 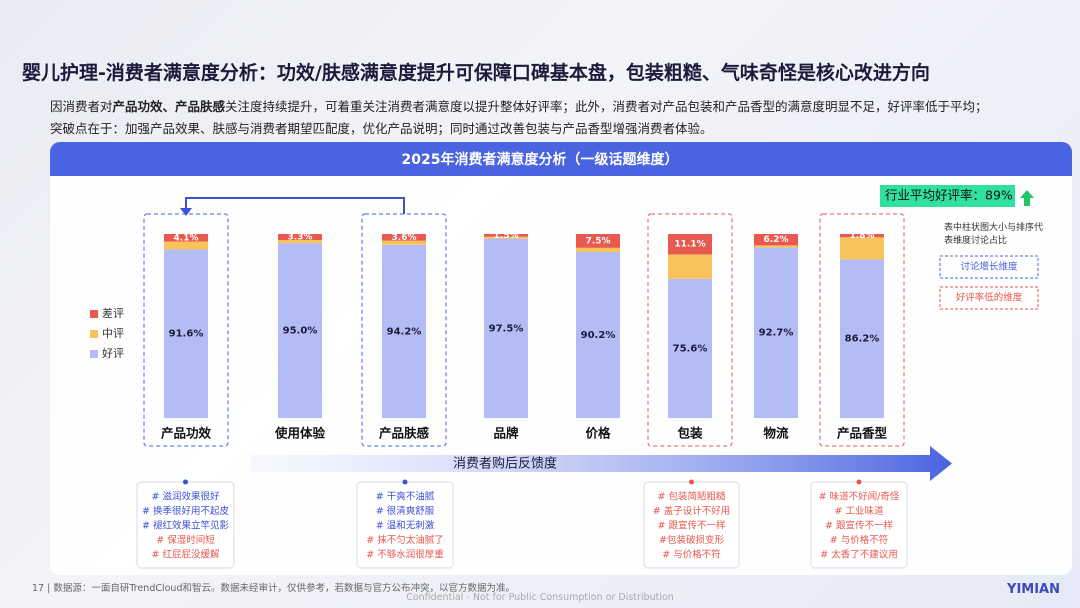 I want to click on chart-title: 2025年消费者满意度分析（一级话题维度）, so click(x=540, y=159).